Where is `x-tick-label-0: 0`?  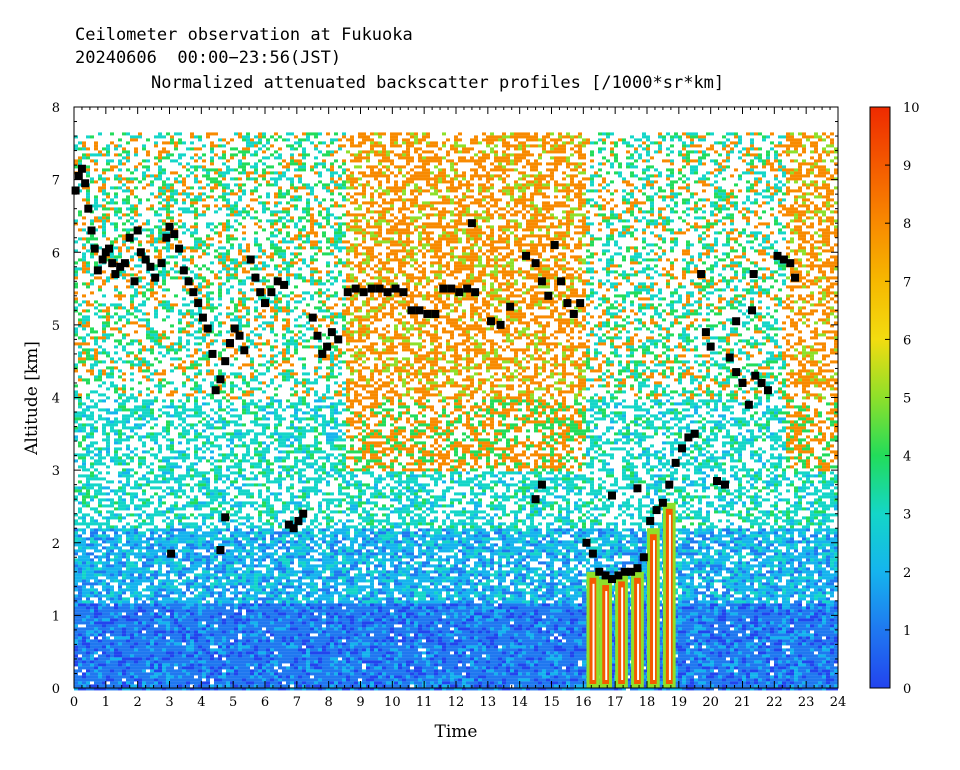
x-tick-label-0: 0 is located at coordinates (74, 702).